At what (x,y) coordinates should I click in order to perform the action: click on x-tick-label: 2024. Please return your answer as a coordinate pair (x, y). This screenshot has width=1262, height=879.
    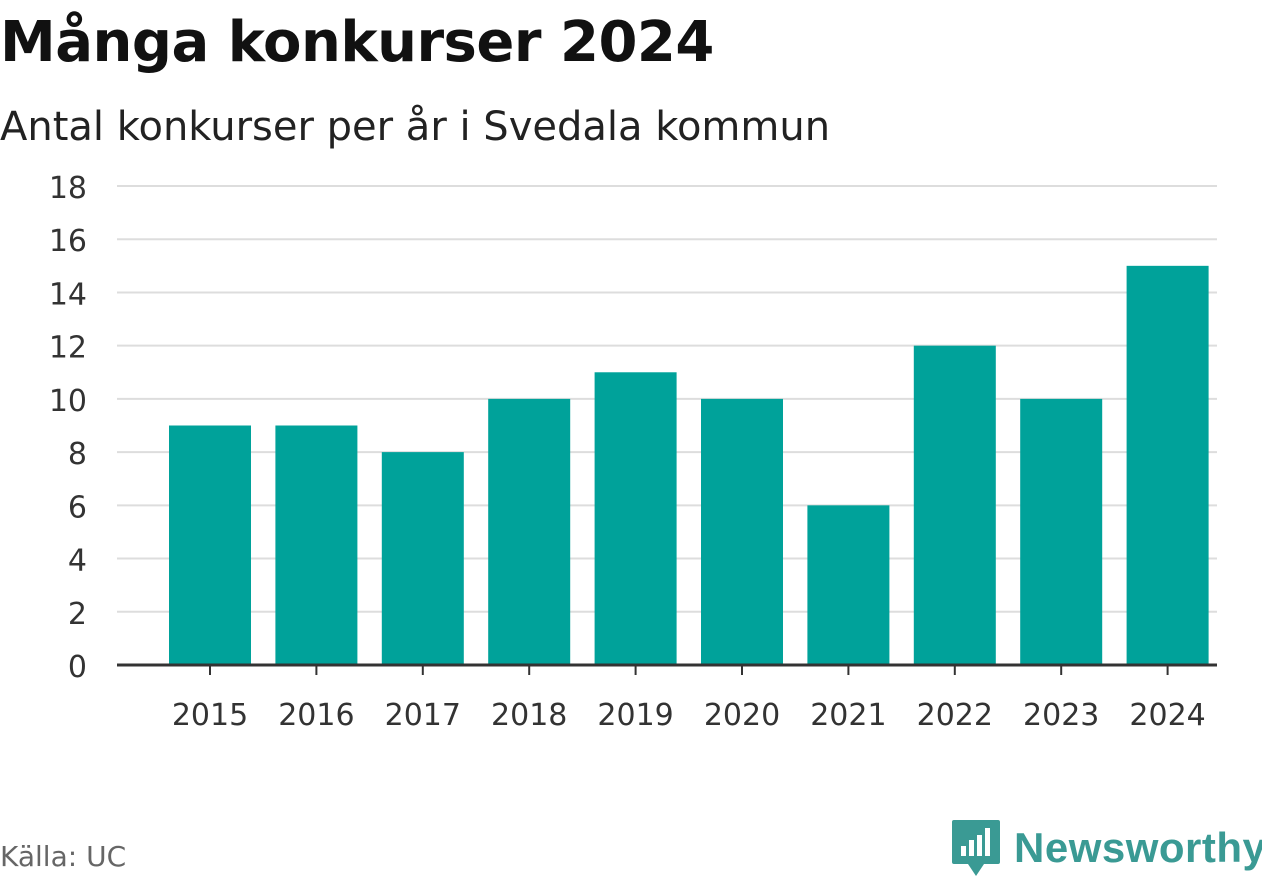
    Looking at the image, I should click on (1167, 715).